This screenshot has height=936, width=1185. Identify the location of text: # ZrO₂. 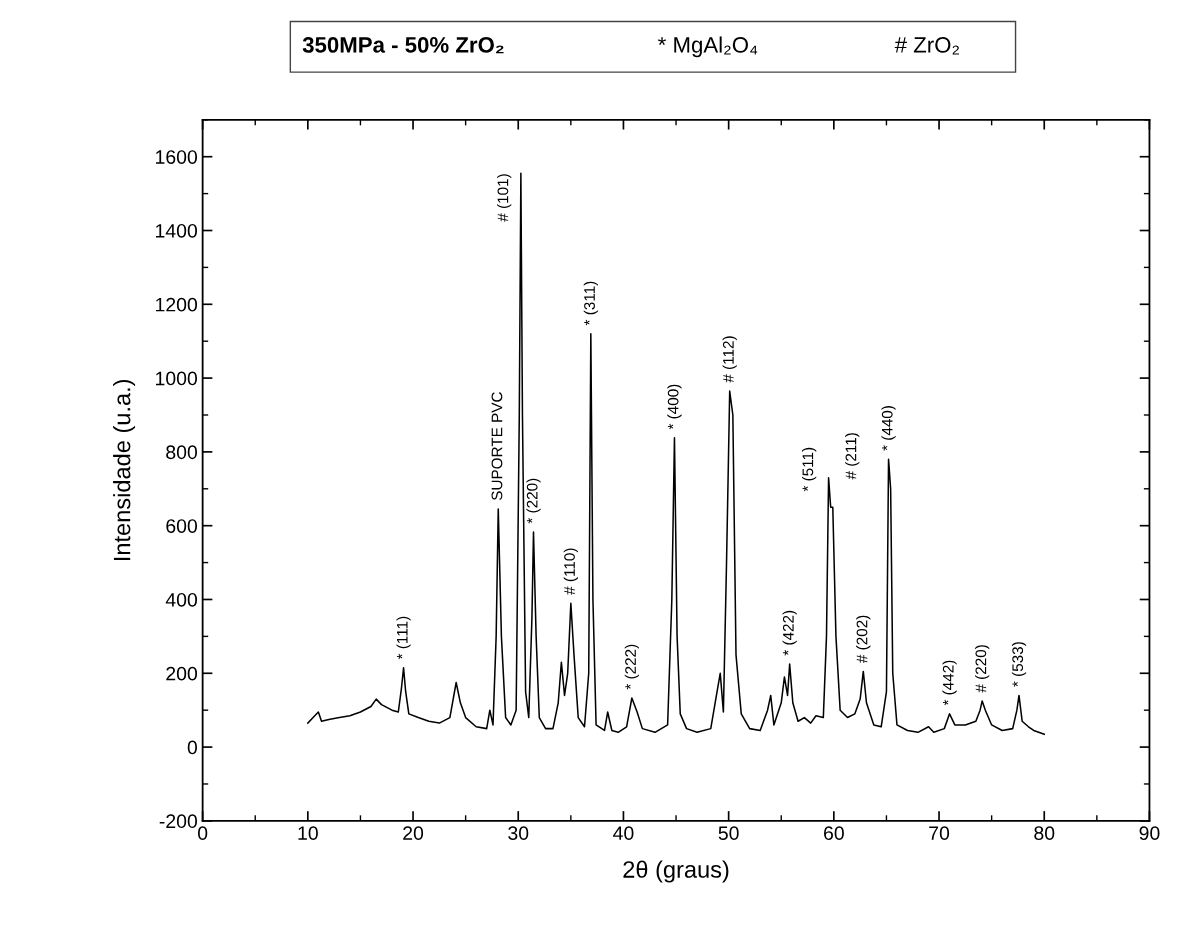
(926, 46).